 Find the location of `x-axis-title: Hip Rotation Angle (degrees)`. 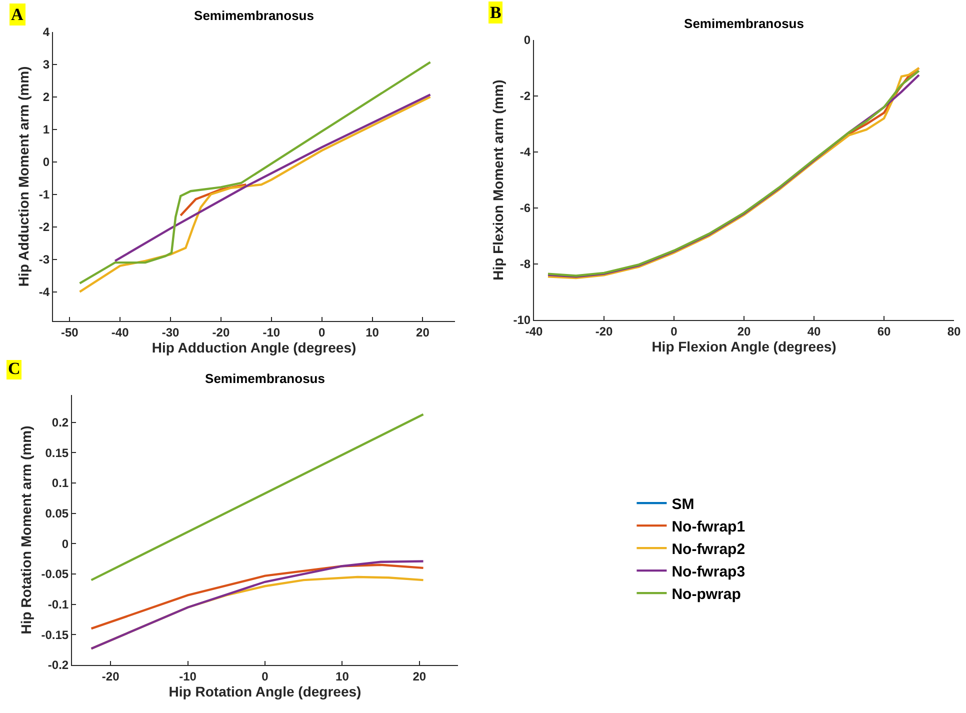

x-axis-title: Hip Rotation Angle (degrees) is located at coordinates (265, 692).